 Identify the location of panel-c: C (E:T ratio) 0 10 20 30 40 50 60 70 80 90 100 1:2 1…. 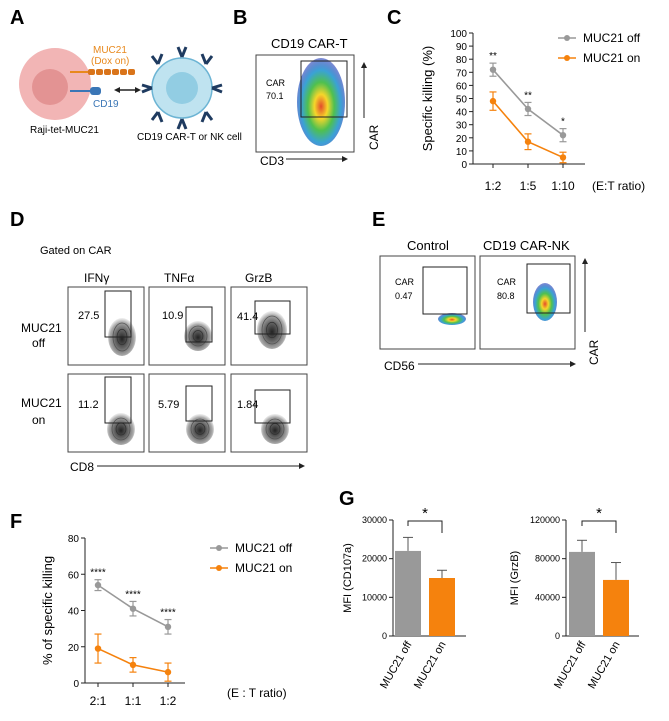
(516, 100).